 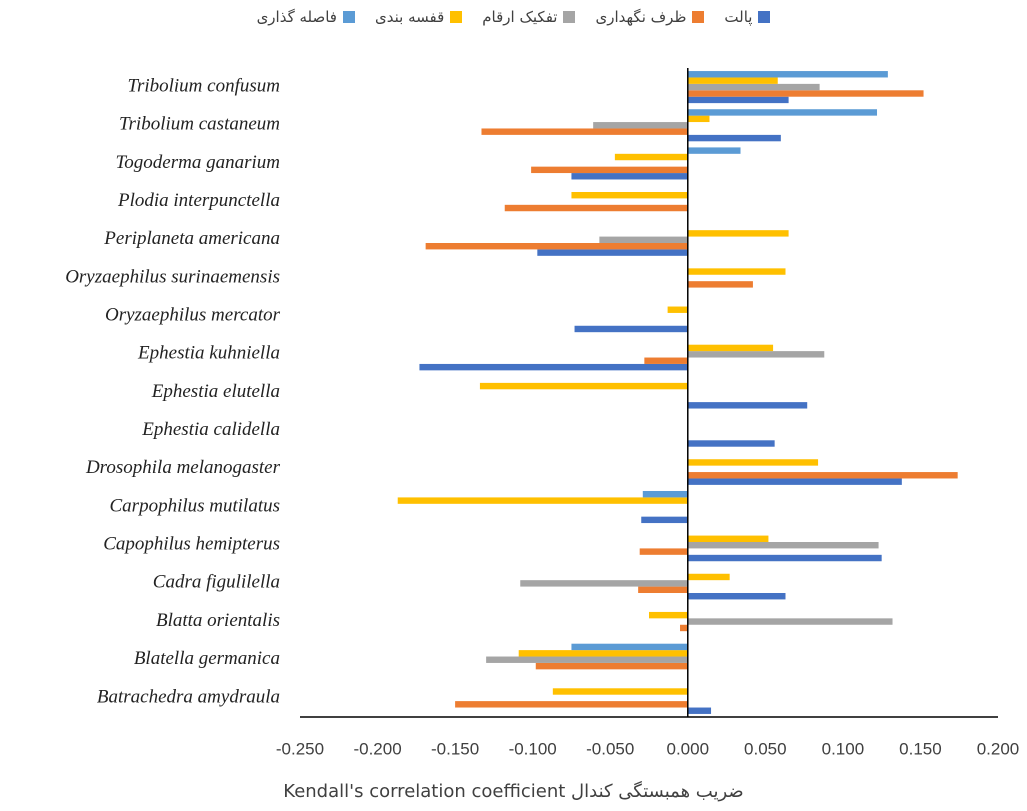 What do you see at coordinates (193, 315) in the screenshot?
I see `category-label: Oryzaephilus mercator` at bounding box center [193, 315].